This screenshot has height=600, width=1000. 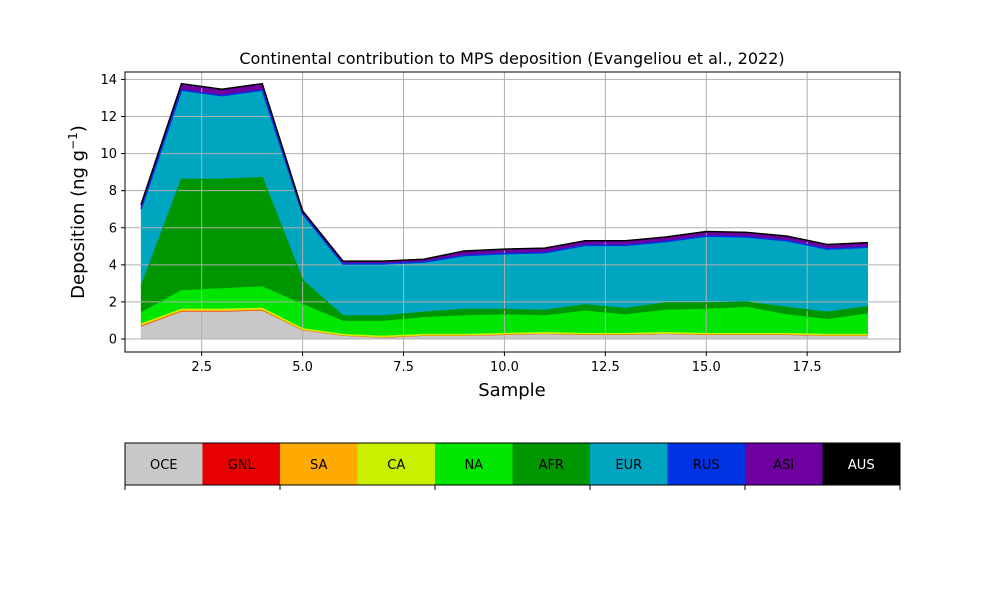 What do you see at coordinates (78, 224) in the screenshot?
I see `y-axis-label-main: Deposition (ng g` at bounding box center [78, 224].